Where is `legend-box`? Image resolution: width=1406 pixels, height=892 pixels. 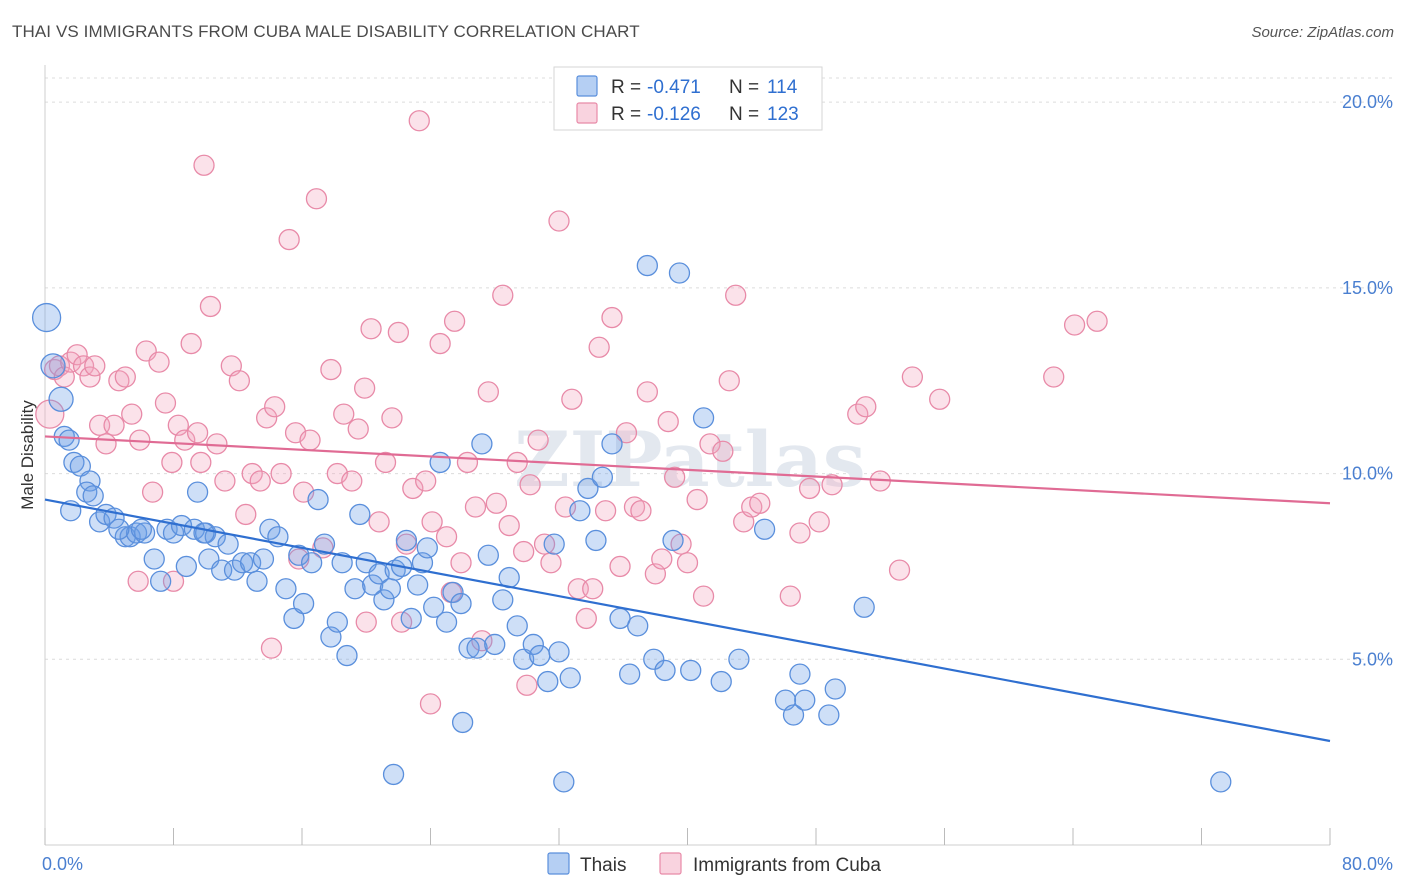
legend-box is located at coordinates (688, 98).